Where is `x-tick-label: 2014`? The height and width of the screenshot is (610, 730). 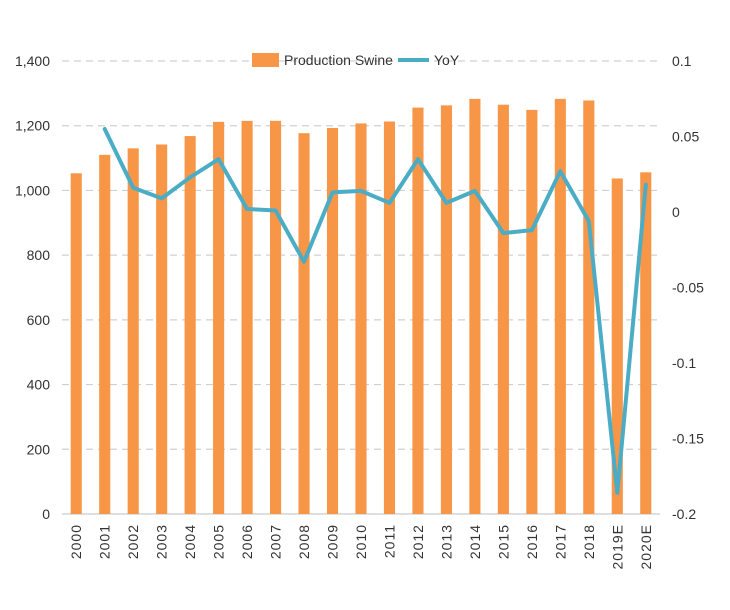
x-tick-label: 2014 is located at coordinates (475, 541).